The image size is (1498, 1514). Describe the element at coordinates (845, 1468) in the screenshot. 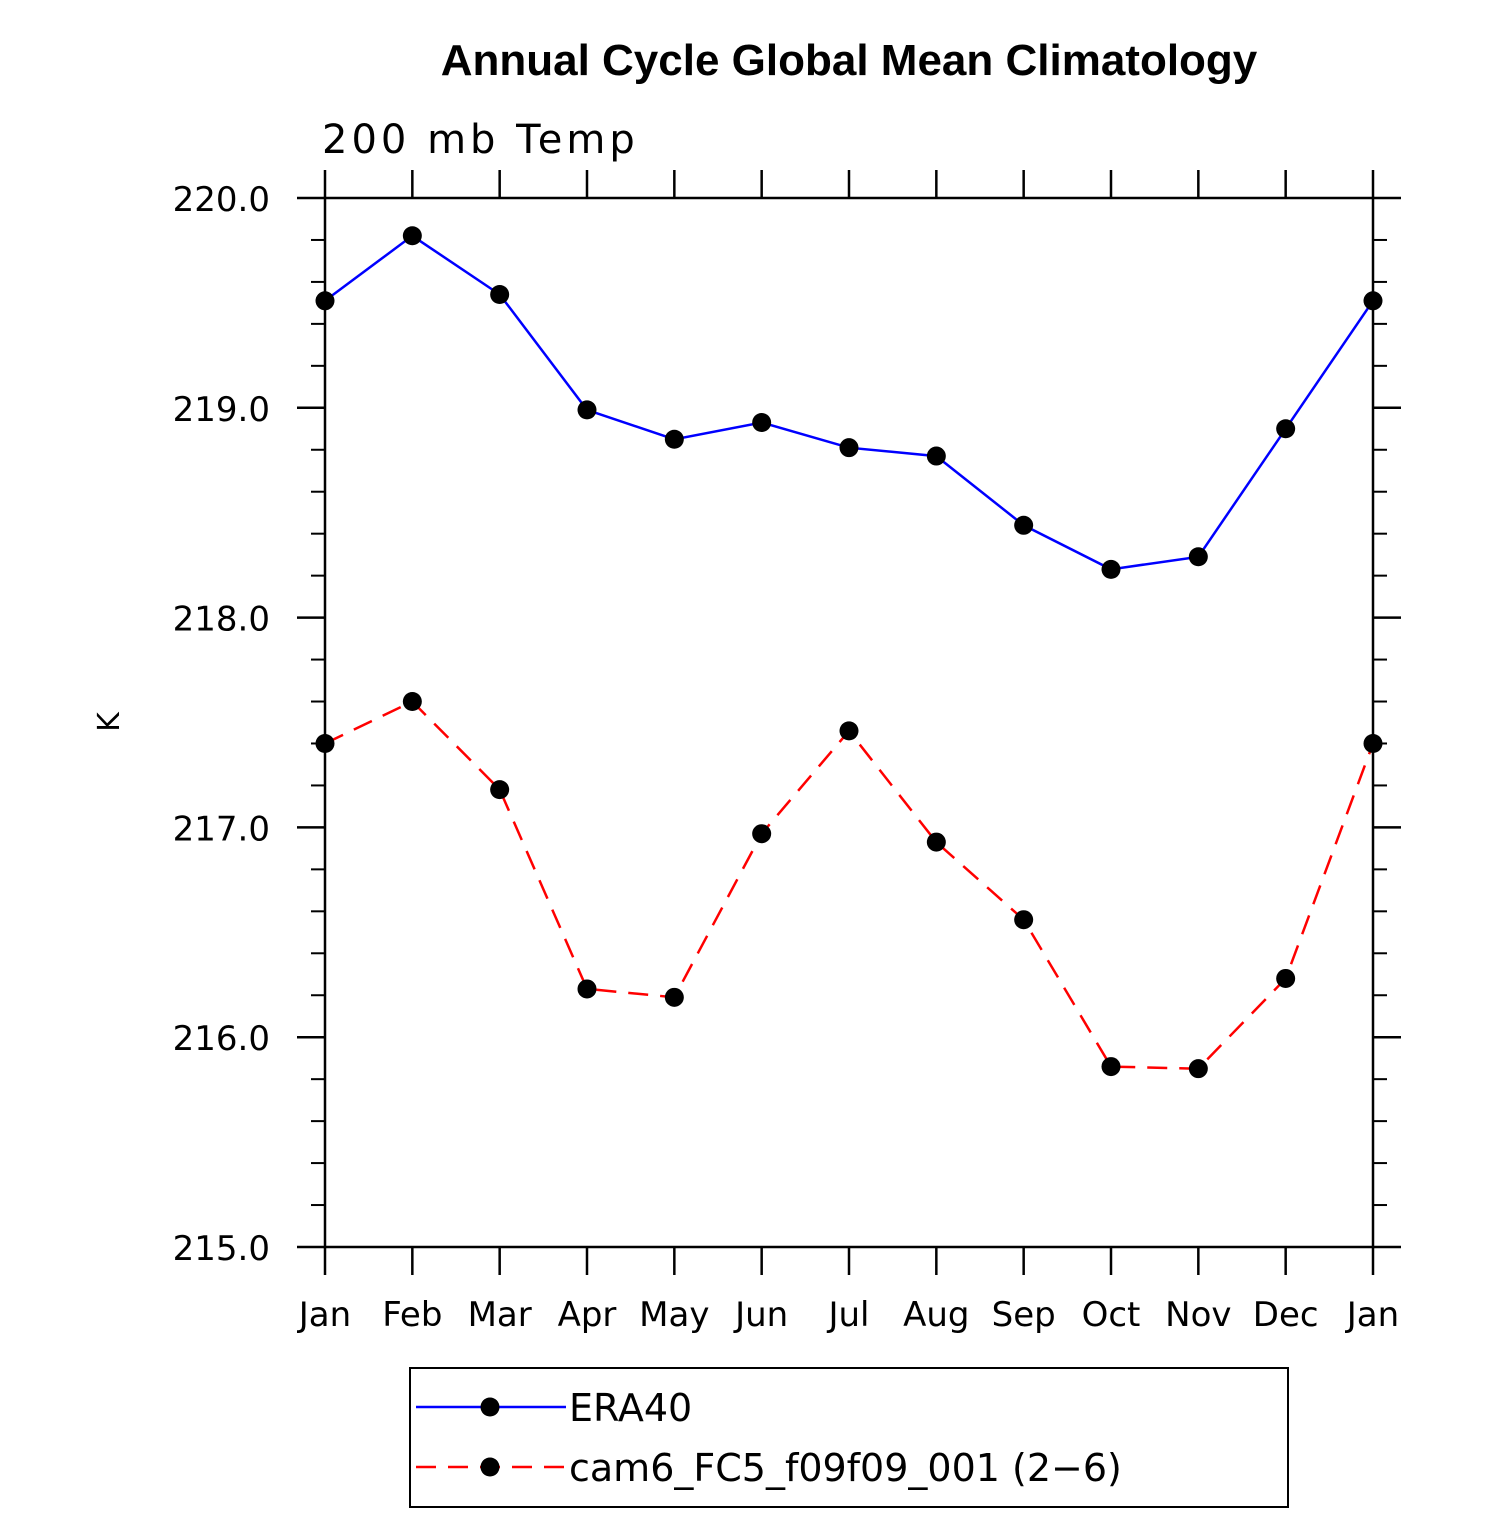

I see `legend-label: cam6_FC5_f09f09_001 (2−6)` at that location.